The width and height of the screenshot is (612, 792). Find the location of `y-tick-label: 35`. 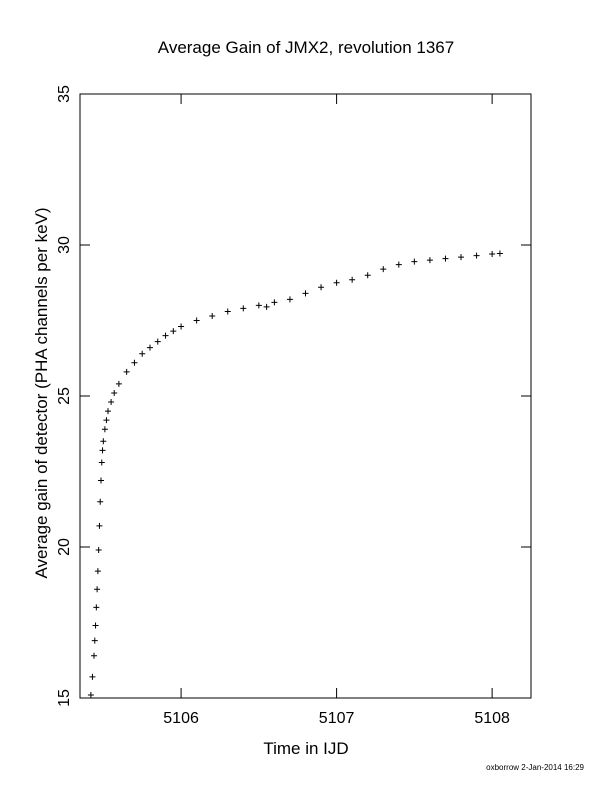

y-tick-label: 35 is located at coordinates (64, 94).